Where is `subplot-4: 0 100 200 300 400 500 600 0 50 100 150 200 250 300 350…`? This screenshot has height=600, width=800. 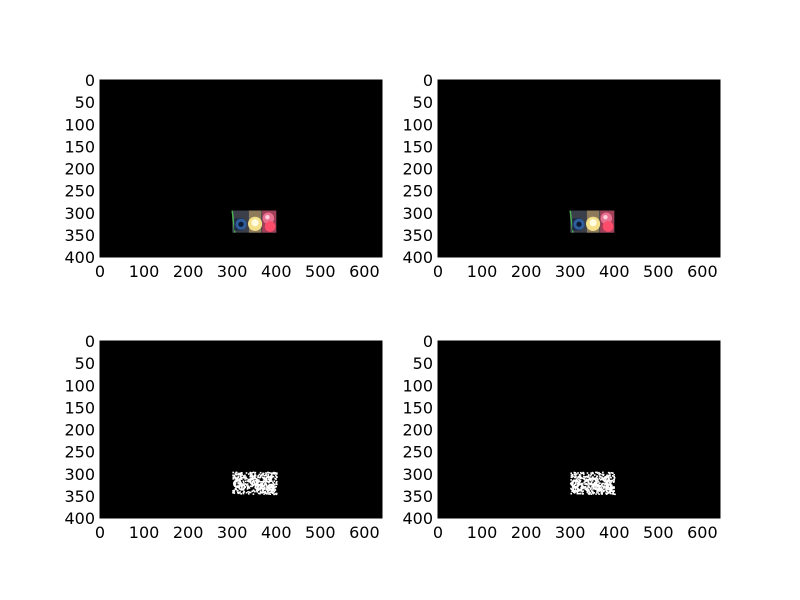 subplot-4: 0 100 200 300 400 500 600 0 50 100 150 200 250 300 350… is located at coordinates (561, 437).